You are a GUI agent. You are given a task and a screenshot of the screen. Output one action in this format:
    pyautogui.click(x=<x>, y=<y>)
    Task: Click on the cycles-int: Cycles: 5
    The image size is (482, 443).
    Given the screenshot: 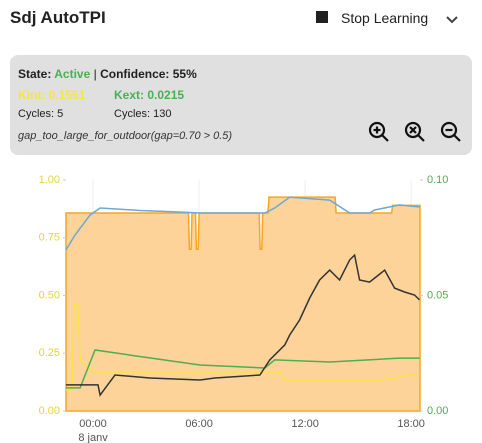 What is the action you would take?
    pyautogui.click(x=41, y=114)
    